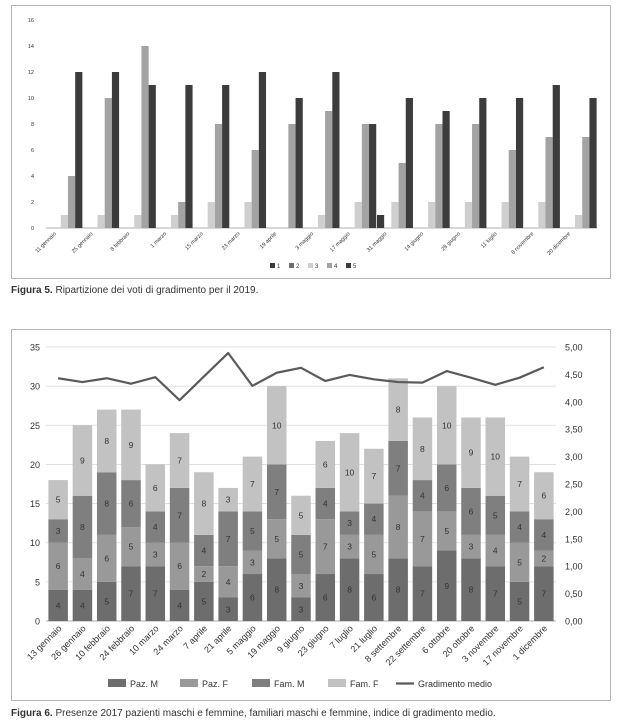 The image size is (621, 727). I want to click on x-tick-label: 17 maggio, so click(340, 242).